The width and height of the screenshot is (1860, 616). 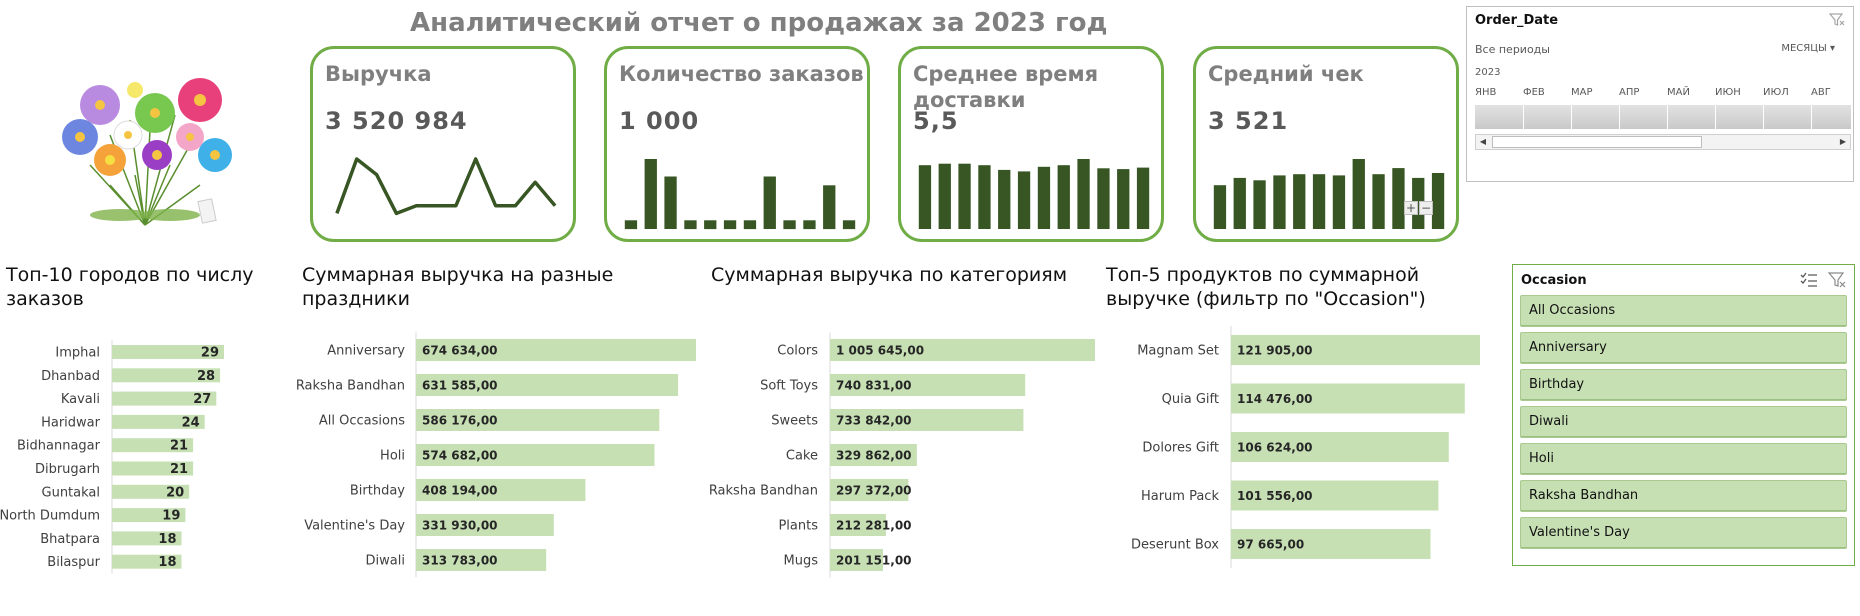 I want to click on chart-category-label: Deserunt Box, so click(x=1175, y=545).